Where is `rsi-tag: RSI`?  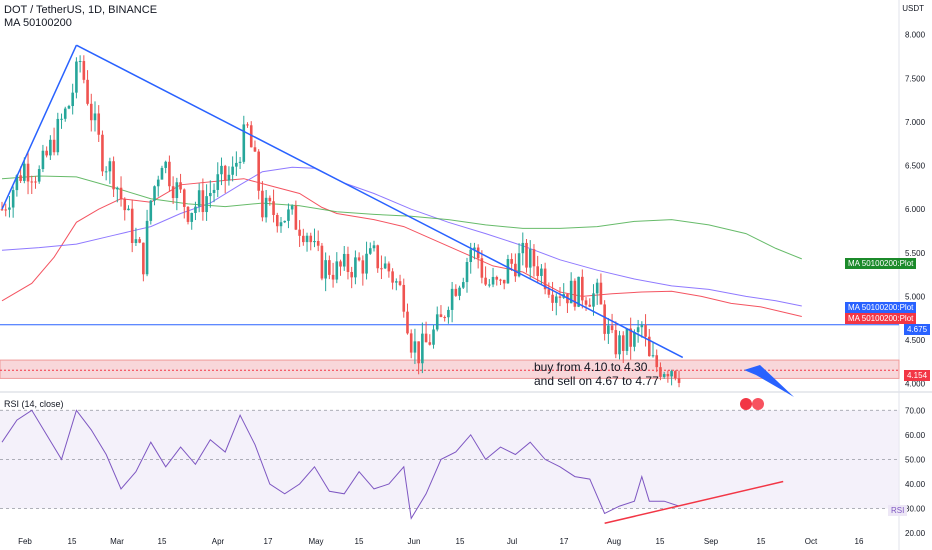
rsi-tag: RSI is located at coordinates (898, 510).